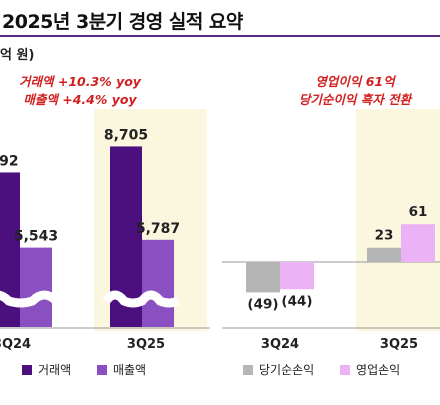 This screenshot has height=405, width=440. What do you see at coordinates (158, 229) in the screenshot?
I see `value-label-revenue-3Q25: 5,787` at bounding box center [158, 229].